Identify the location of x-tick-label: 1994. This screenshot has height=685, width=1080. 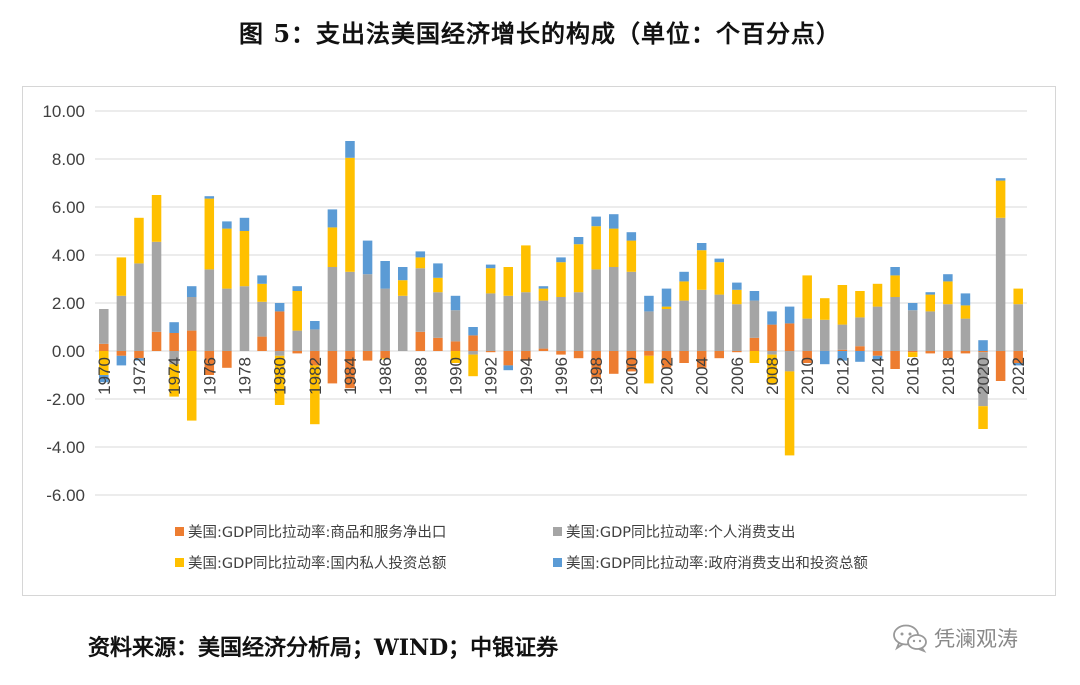
(526, 376).